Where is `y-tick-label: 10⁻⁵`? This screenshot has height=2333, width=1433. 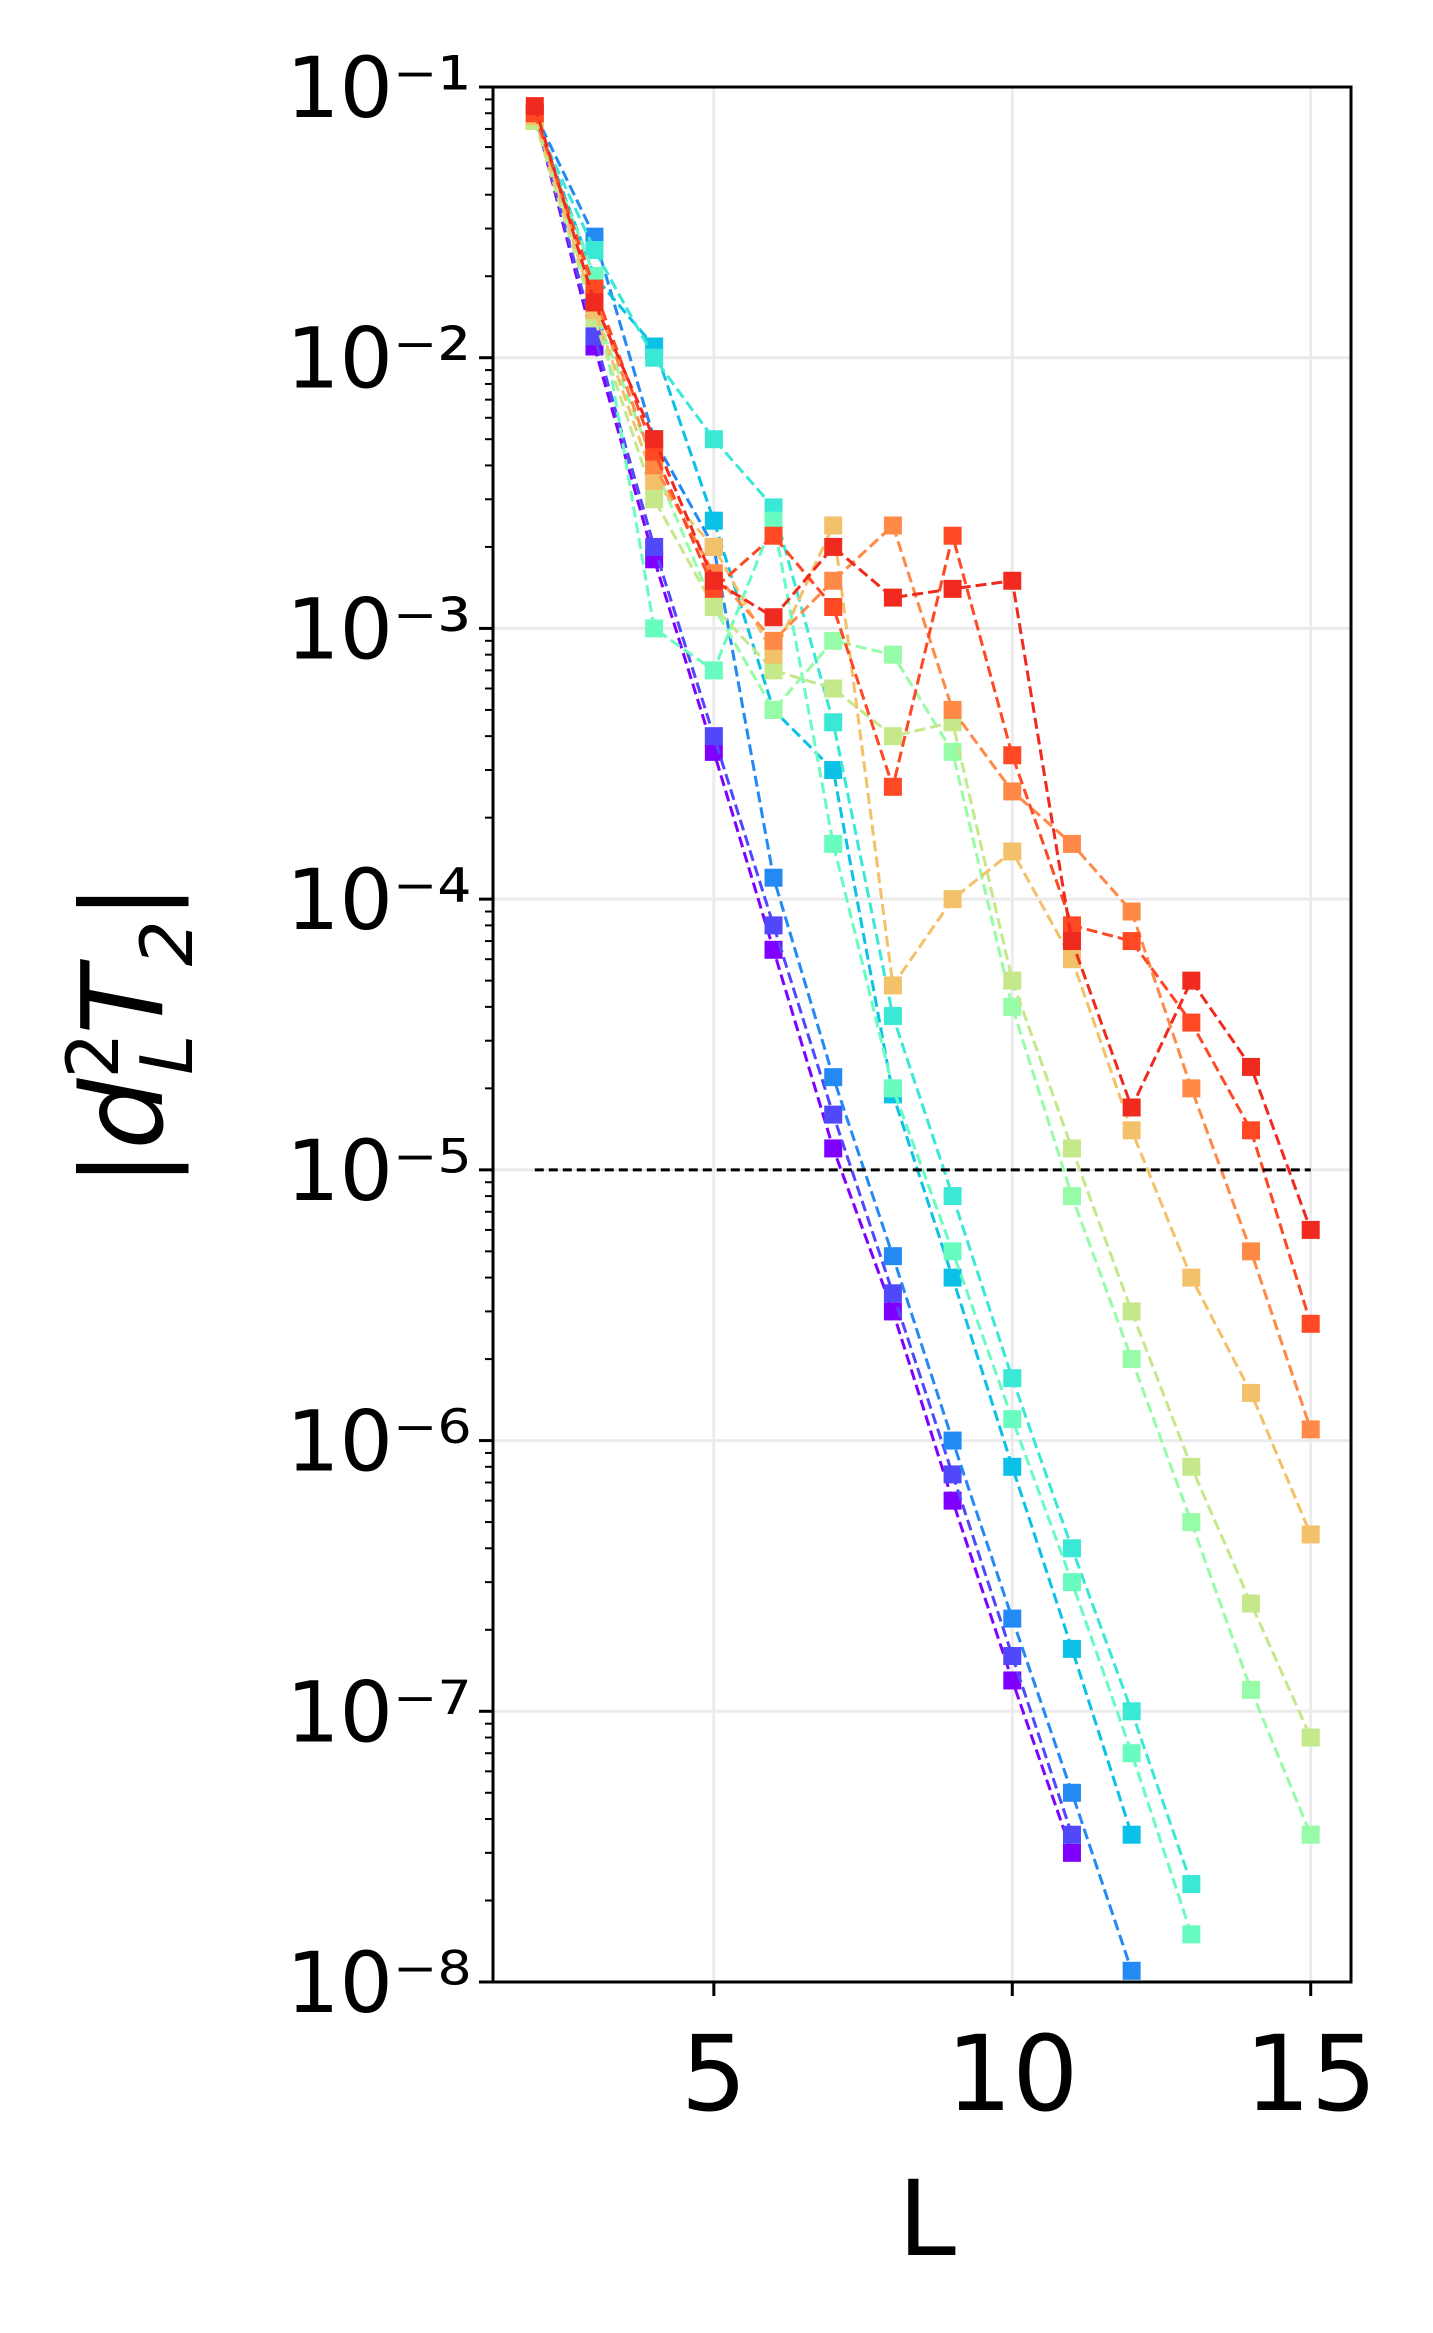 y-tick-label: 10⁻⁵ is located at coordinates (378, 1171).